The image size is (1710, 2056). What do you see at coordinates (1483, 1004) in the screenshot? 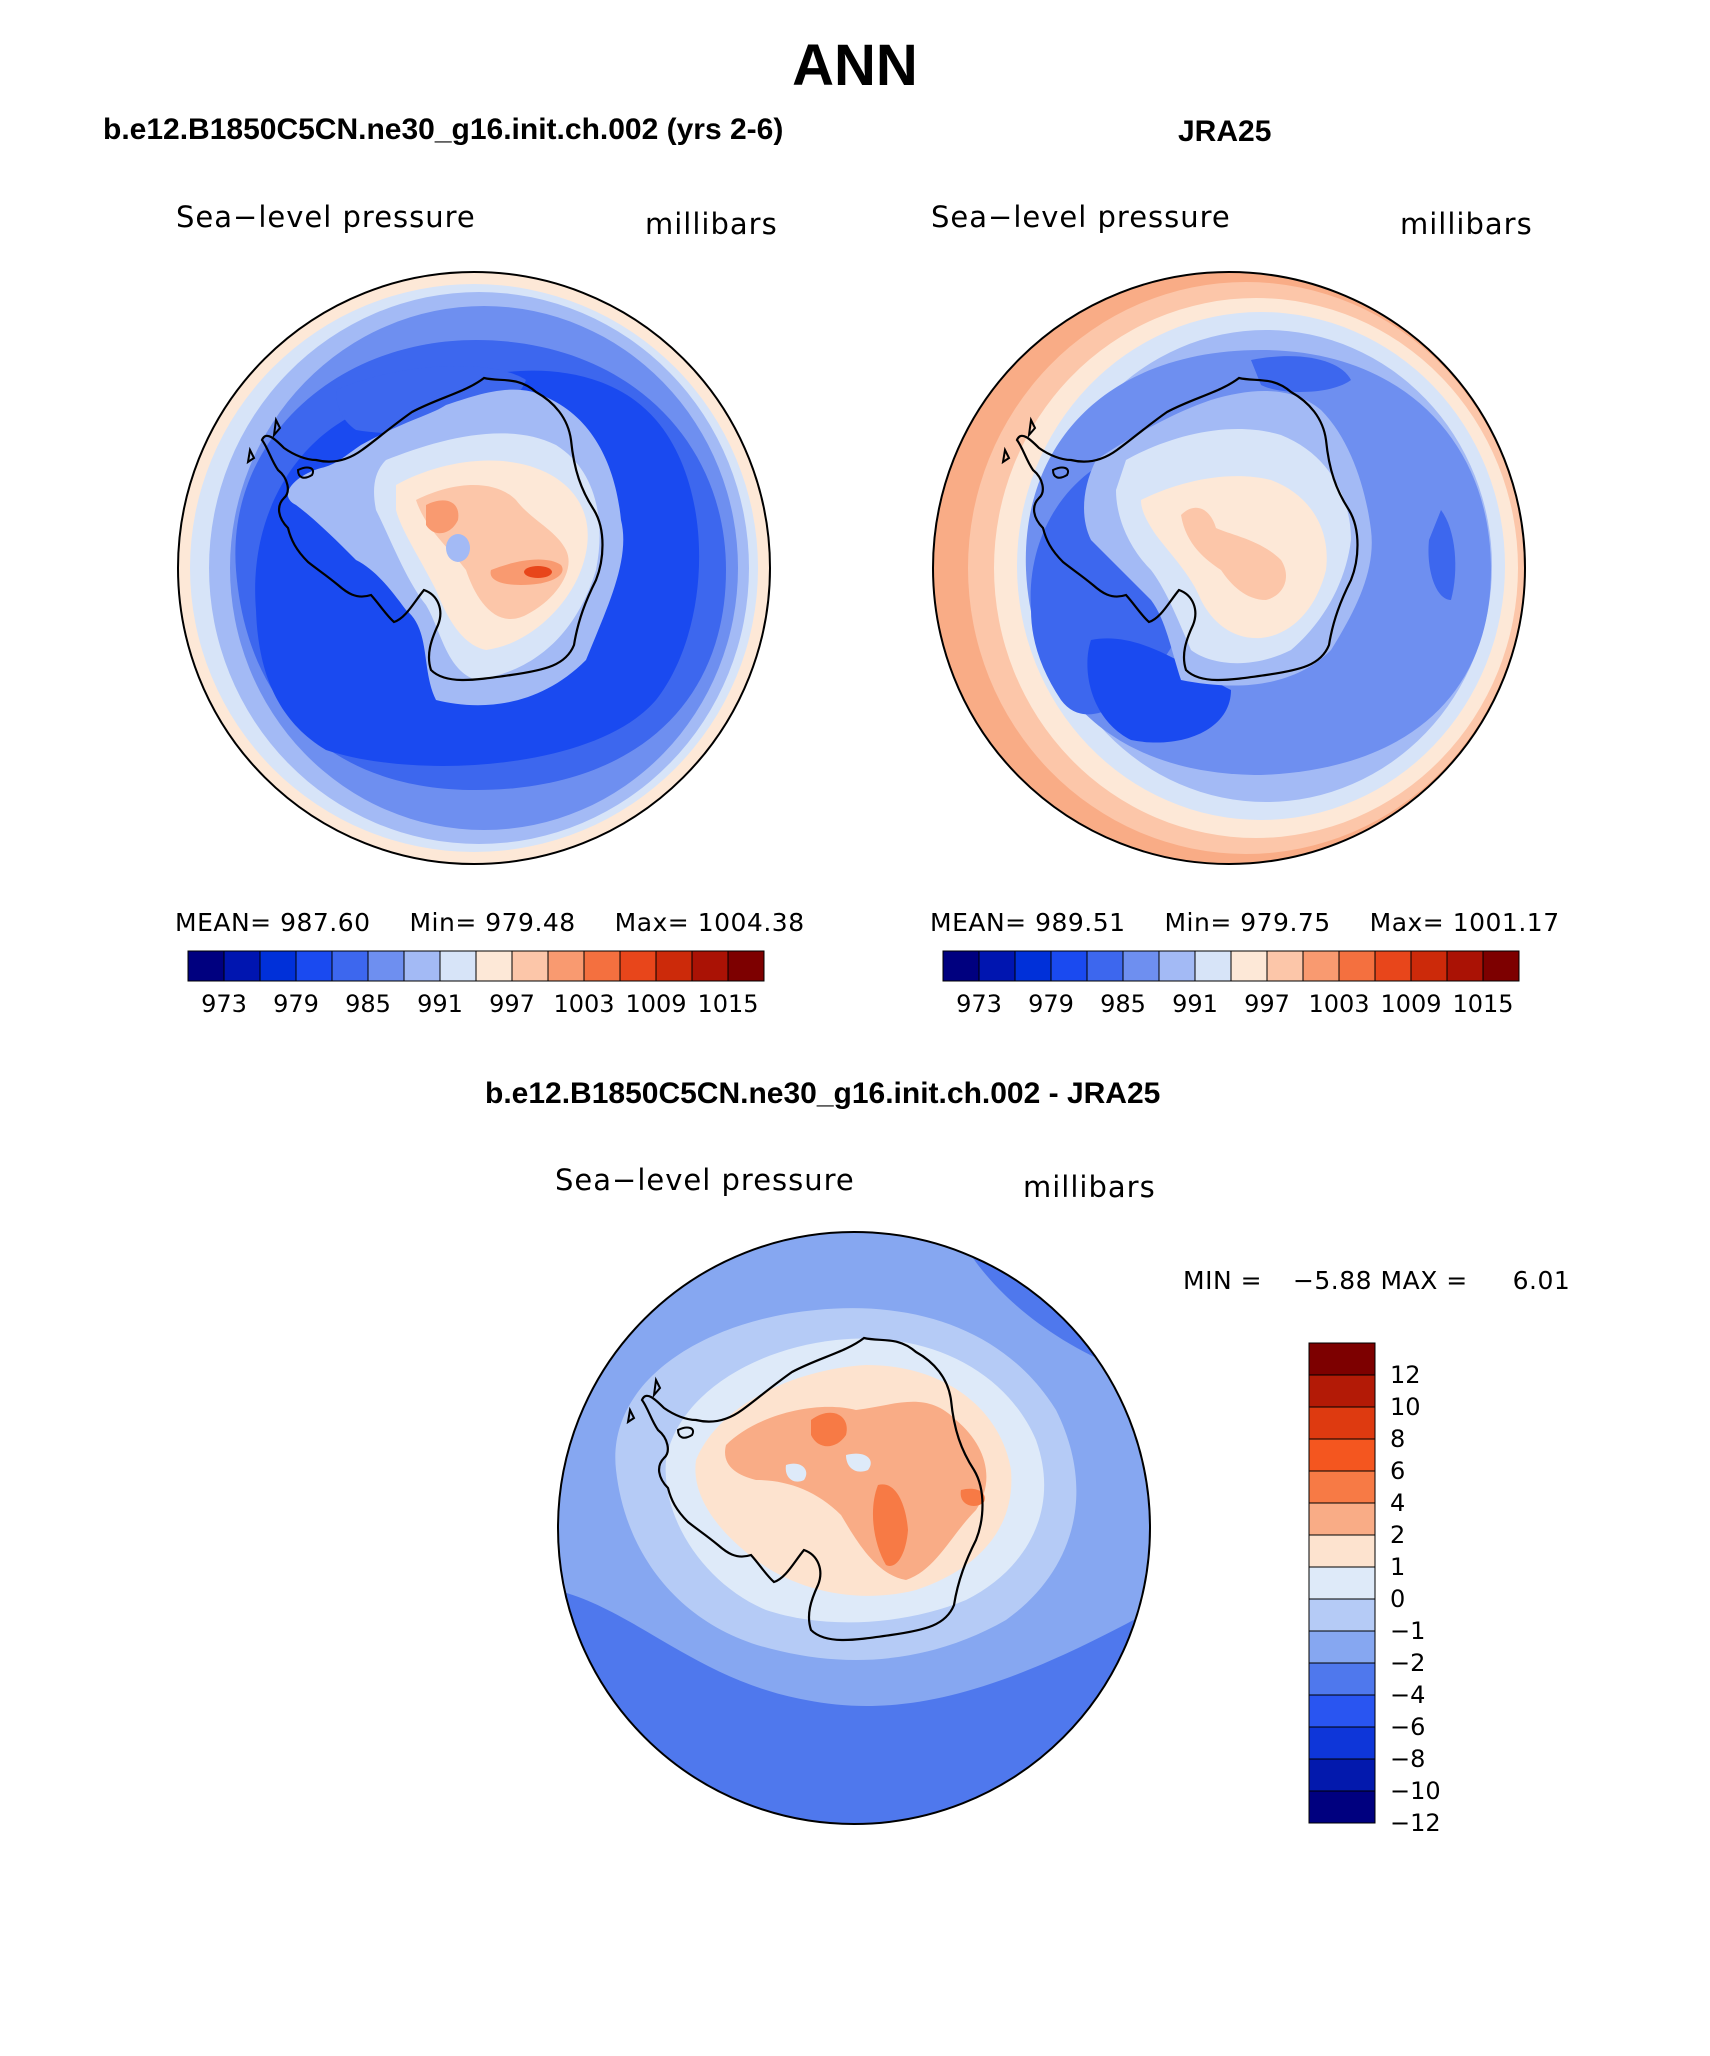
I see `obs-colorbar-tick-label: 1015` at bounding box center [1483, 1004].